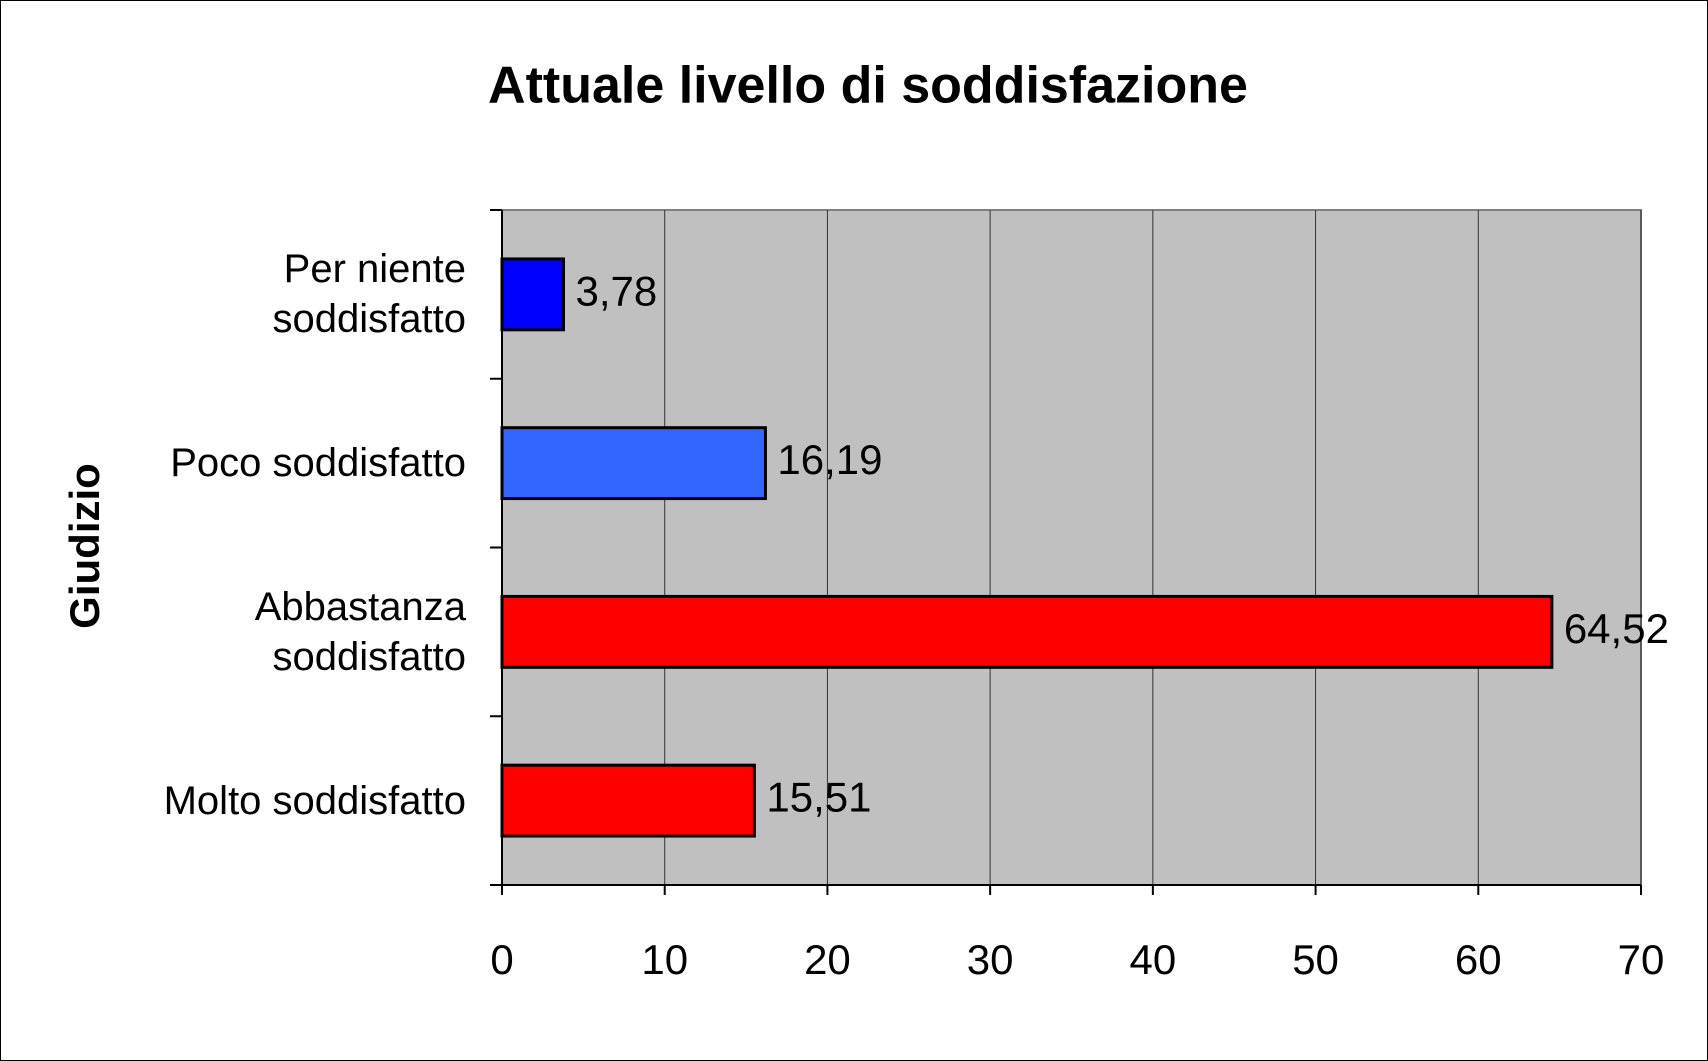 The width and height of the screenshot is (1708, 1061). I want to click on y-tick-label: Poco soddisfatto, so click(318, 463).